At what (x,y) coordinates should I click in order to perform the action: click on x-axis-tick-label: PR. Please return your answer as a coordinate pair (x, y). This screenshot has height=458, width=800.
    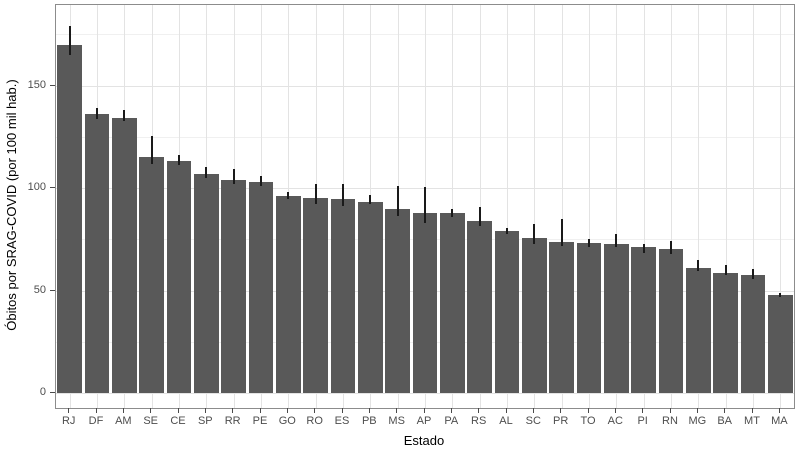
    Looking at the image, I should click on (561, 421).